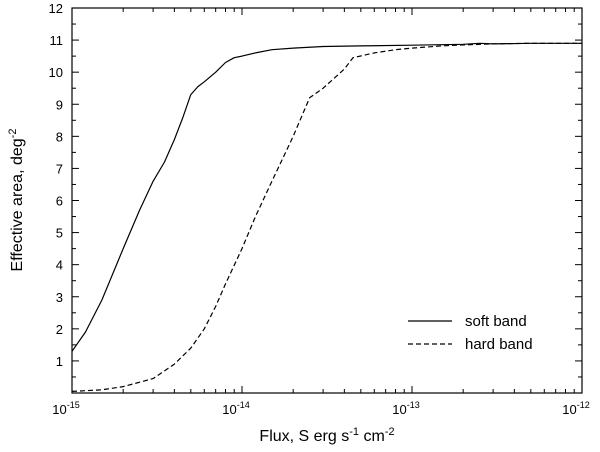 This screenshot has width=600, height=452. I want to click on y-tick-label: 10, so click(56, 72).